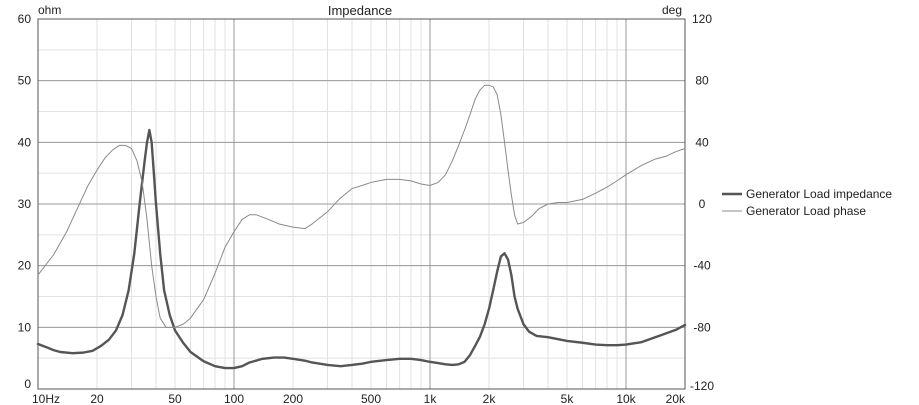 Image resolution: width=919 pixels, height=405 pixels. What do you see at coordinates (25, 266) in the screenshot?
I see `left-y-tick-label: 20` at bounding box center [25, 266].